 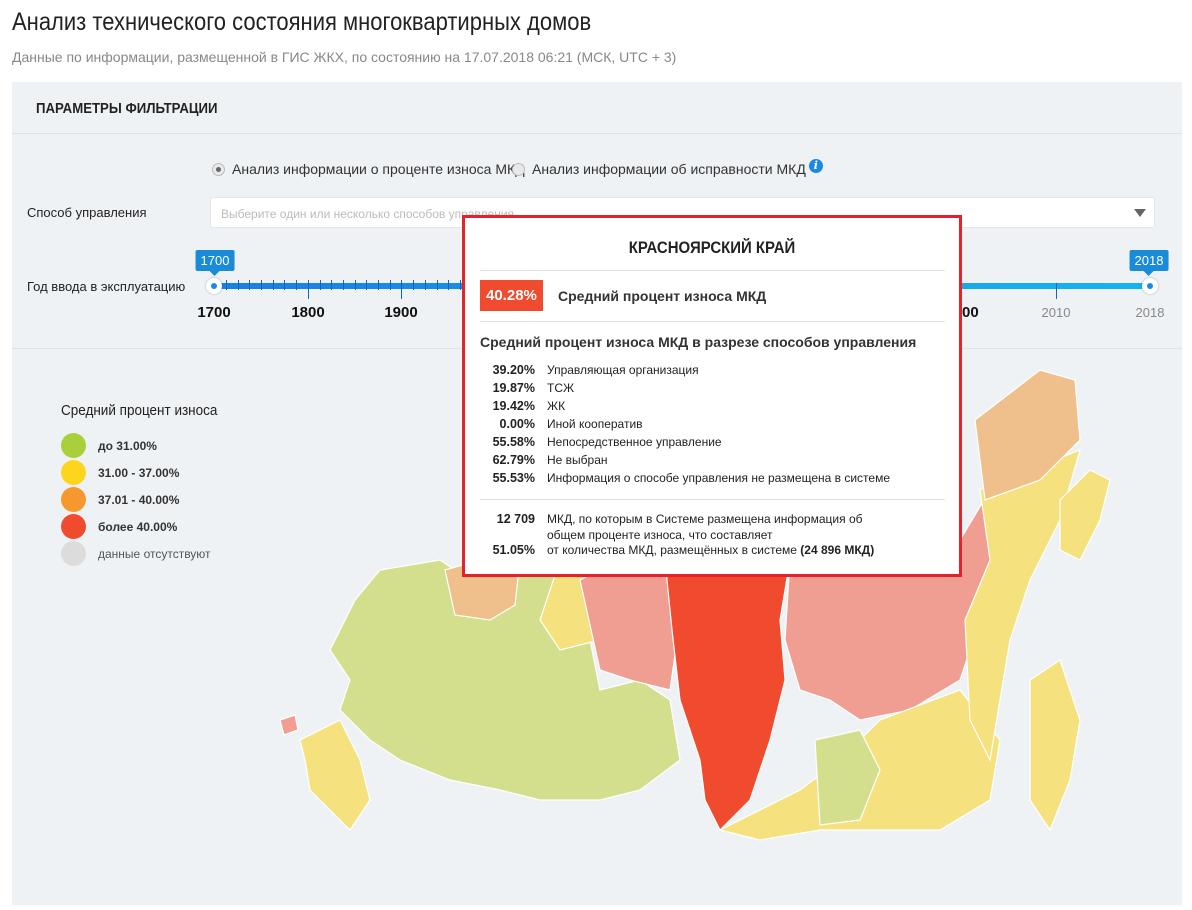 What do you see at coordinates (513, 370) in the screenshot?
I see `row-value: 39.20%` at bounding box center [513, 370].